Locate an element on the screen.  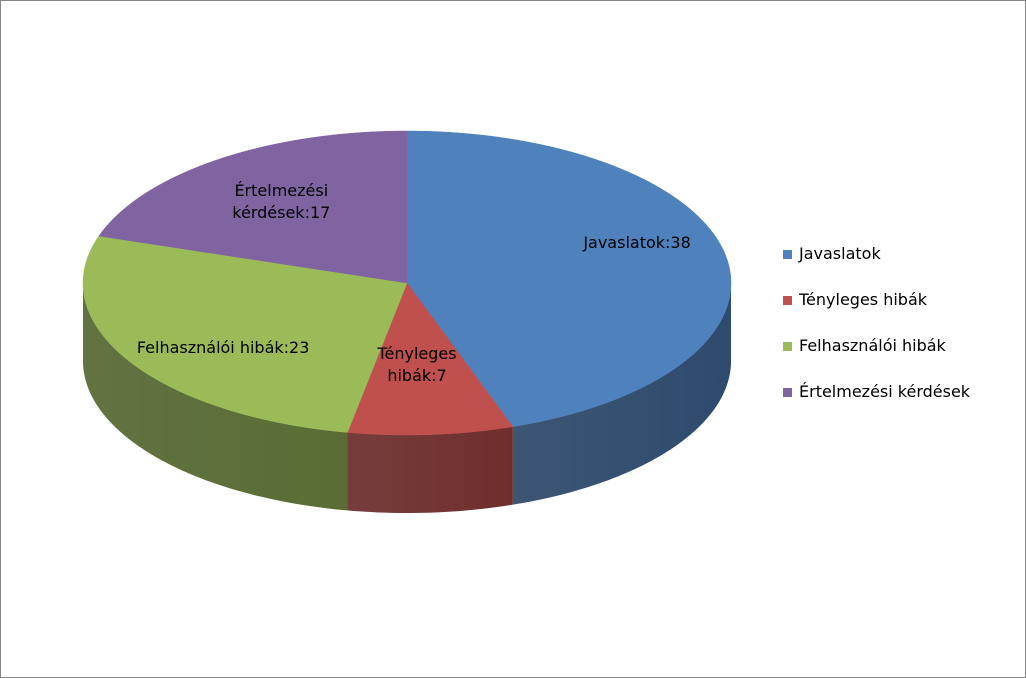
legend-label: Javaslatok is located at coordinates (840, 253).